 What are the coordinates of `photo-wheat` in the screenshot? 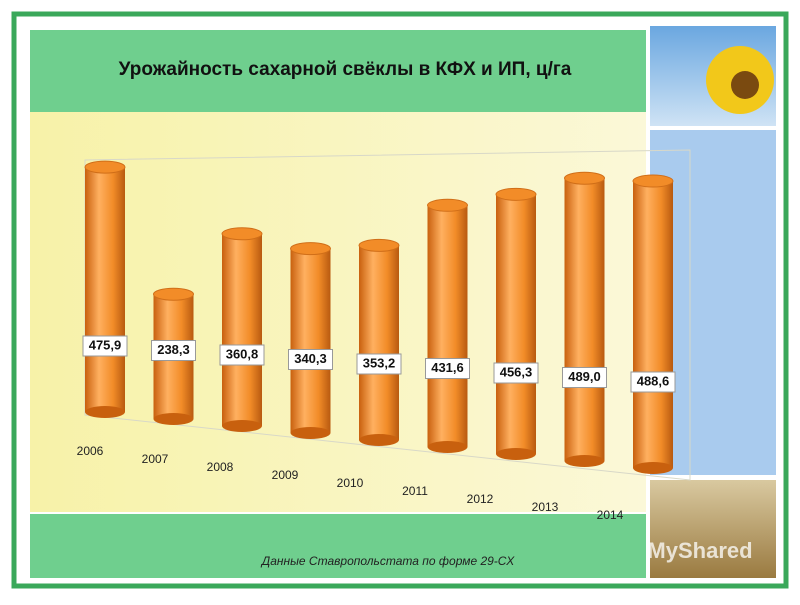 It's located at (713, 529).